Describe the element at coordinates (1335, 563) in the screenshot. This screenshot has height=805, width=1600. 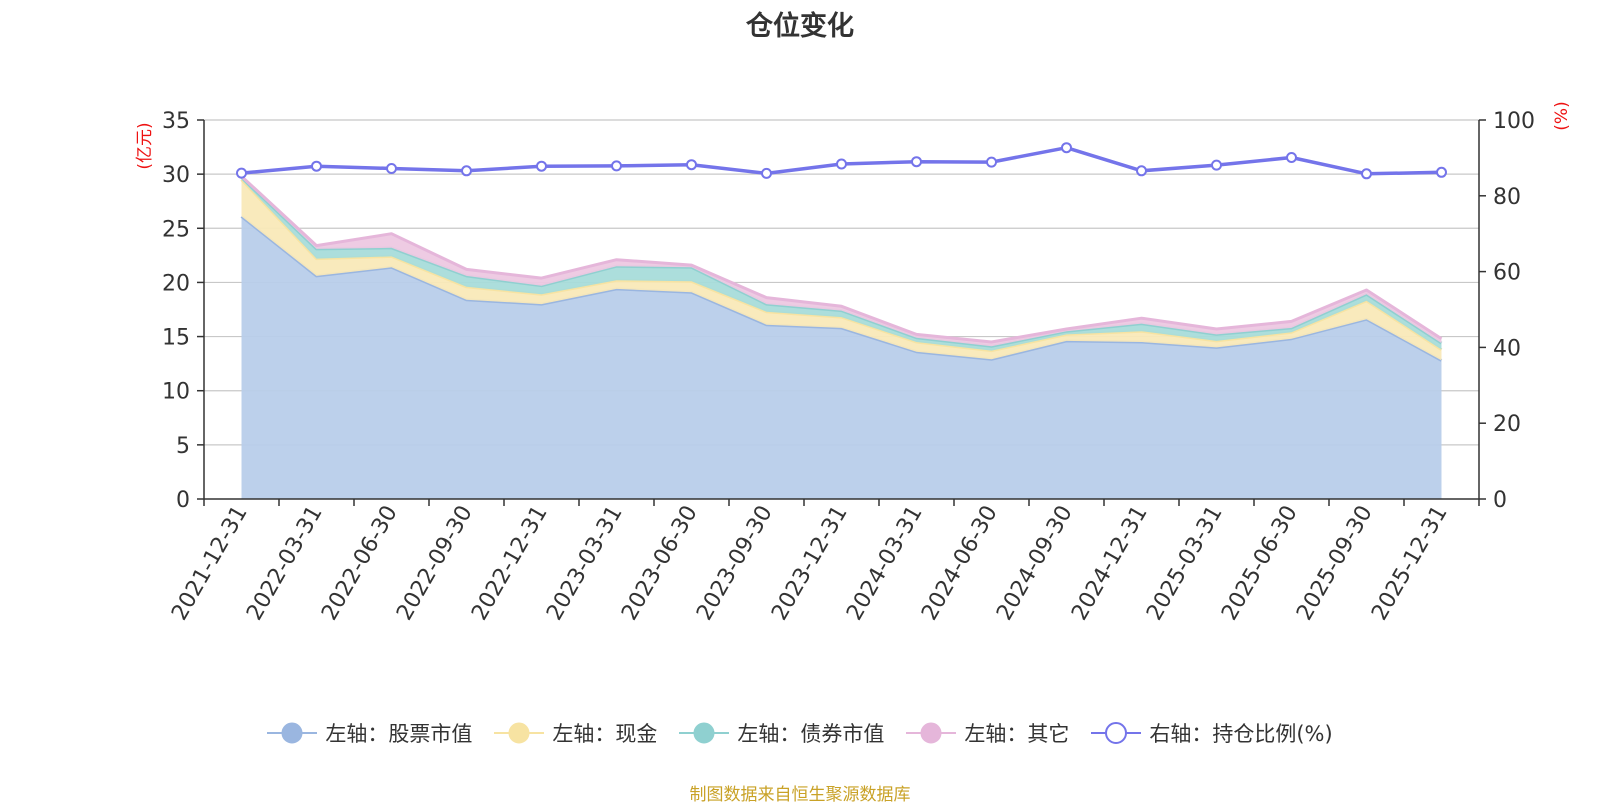
I see `x-tick-label: 2025-09-30` at that location.